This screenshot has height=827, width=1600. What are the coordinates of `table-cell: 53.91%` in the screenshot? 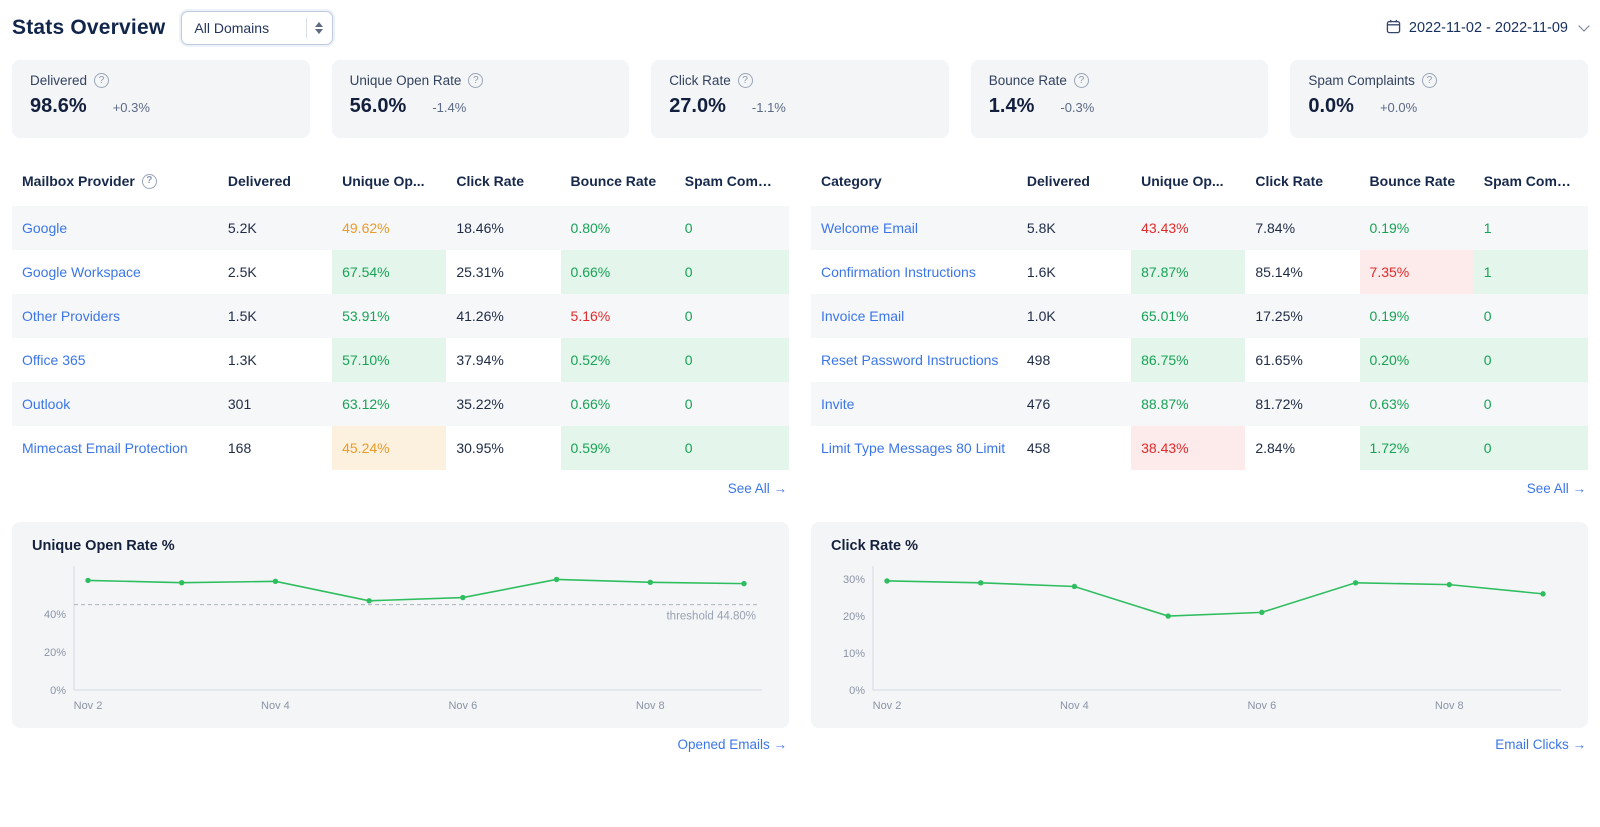 It's located at (389, 316).